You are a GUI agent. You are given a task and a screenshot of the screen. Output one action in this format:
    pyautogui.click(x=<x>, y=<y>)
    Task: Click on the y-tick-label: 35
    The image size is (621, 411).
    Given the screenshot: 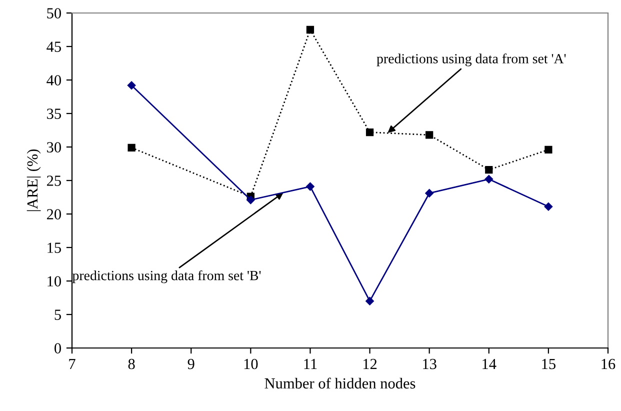 What is the action you would take?
    pyautogui.click(x=54, y=113)
    